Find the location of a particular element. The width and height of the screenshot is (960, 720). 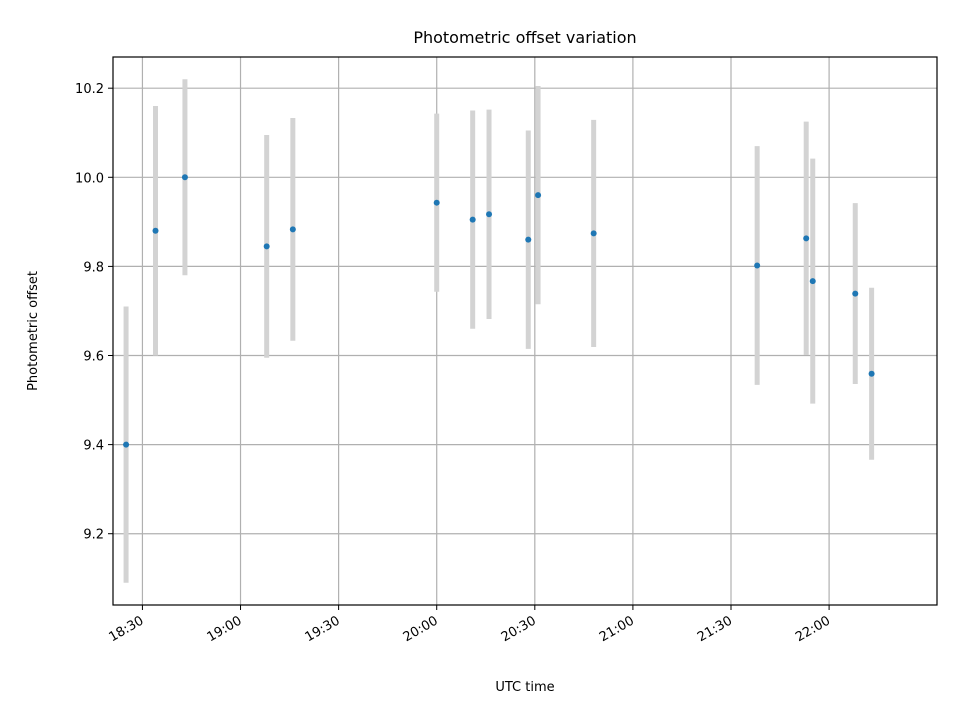

x-tick-label: 19:30 is located at coordinates (323, 629).